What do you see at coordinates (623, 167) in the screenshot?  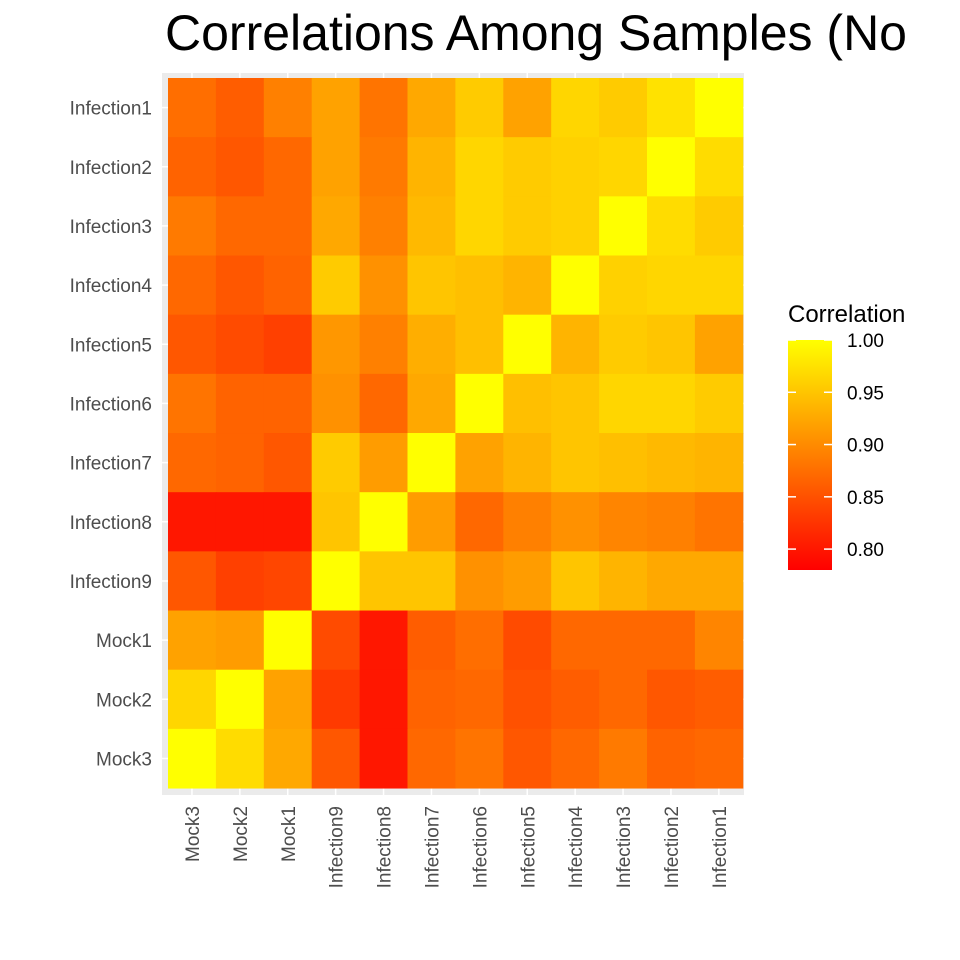 I see `heatmap-cell: Infection2 / Infection3: 0.965` at bounding box center [623, 167].